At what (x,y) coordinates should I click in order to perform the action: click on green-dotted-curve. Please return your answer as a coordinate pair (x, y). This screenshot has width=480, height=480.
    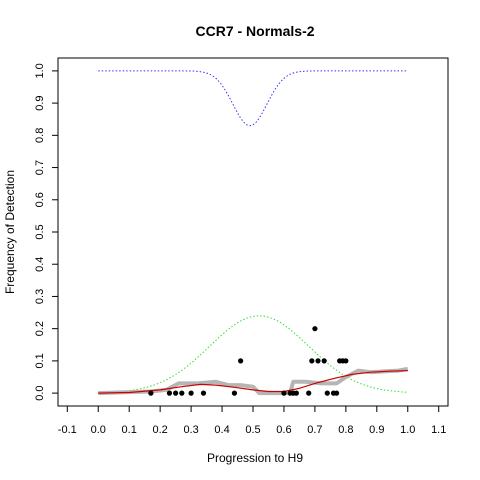
    Looking at the image, I should click on (253, 354).